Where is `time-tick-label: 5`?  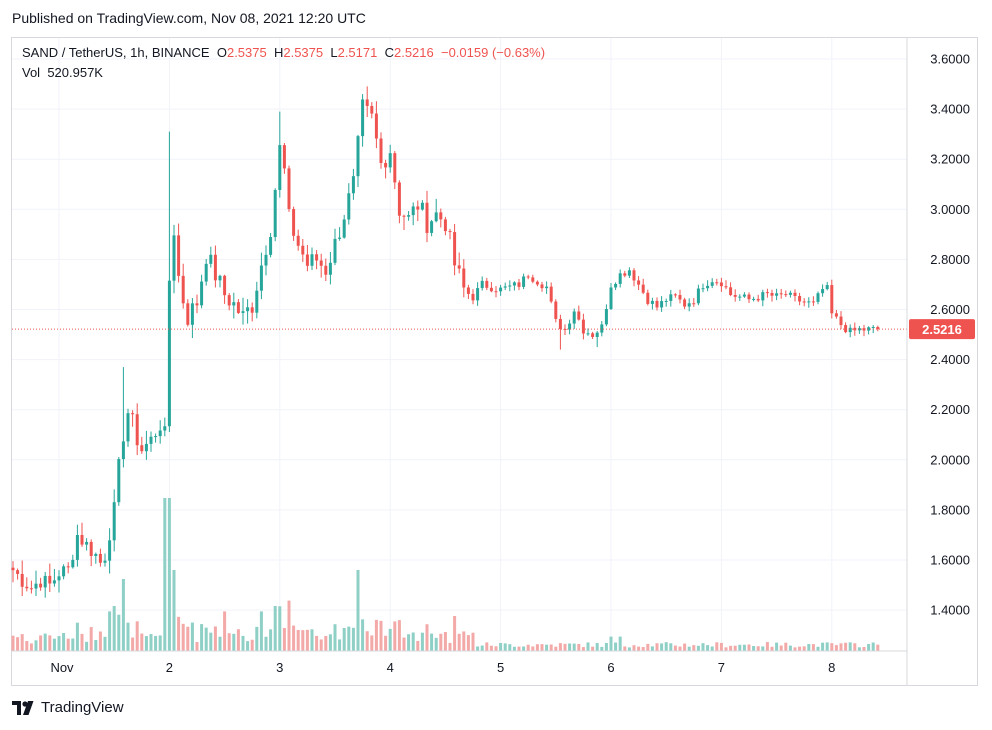 time-tick-label: 5 is located at coordinates (500, 667).